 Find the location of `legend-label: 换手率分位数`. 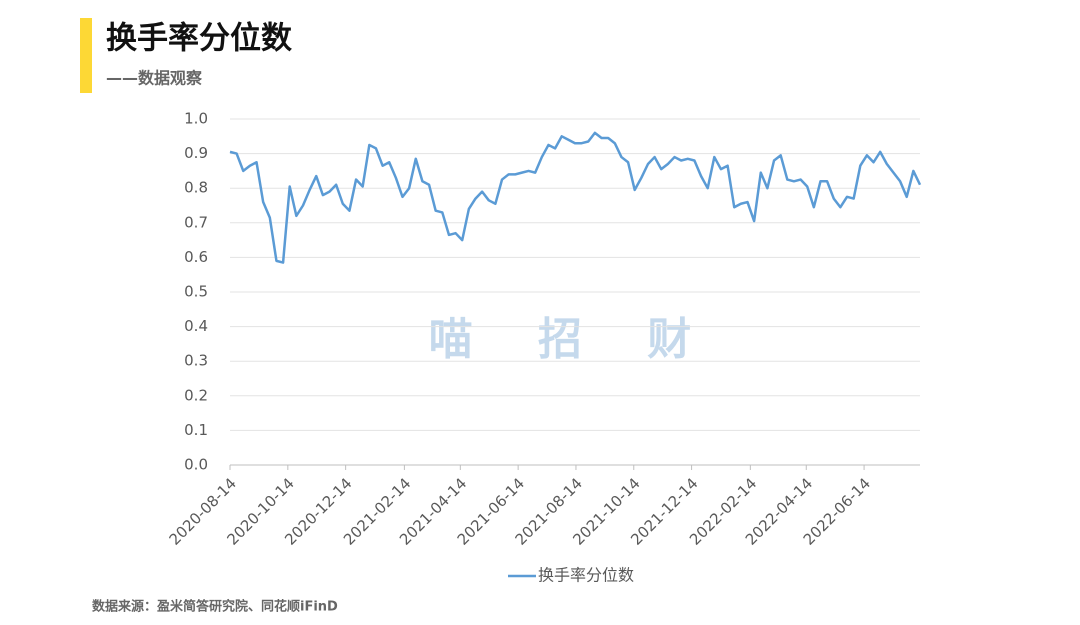

legend-label: 换手率分位数 is located at coordinates (586, 575).